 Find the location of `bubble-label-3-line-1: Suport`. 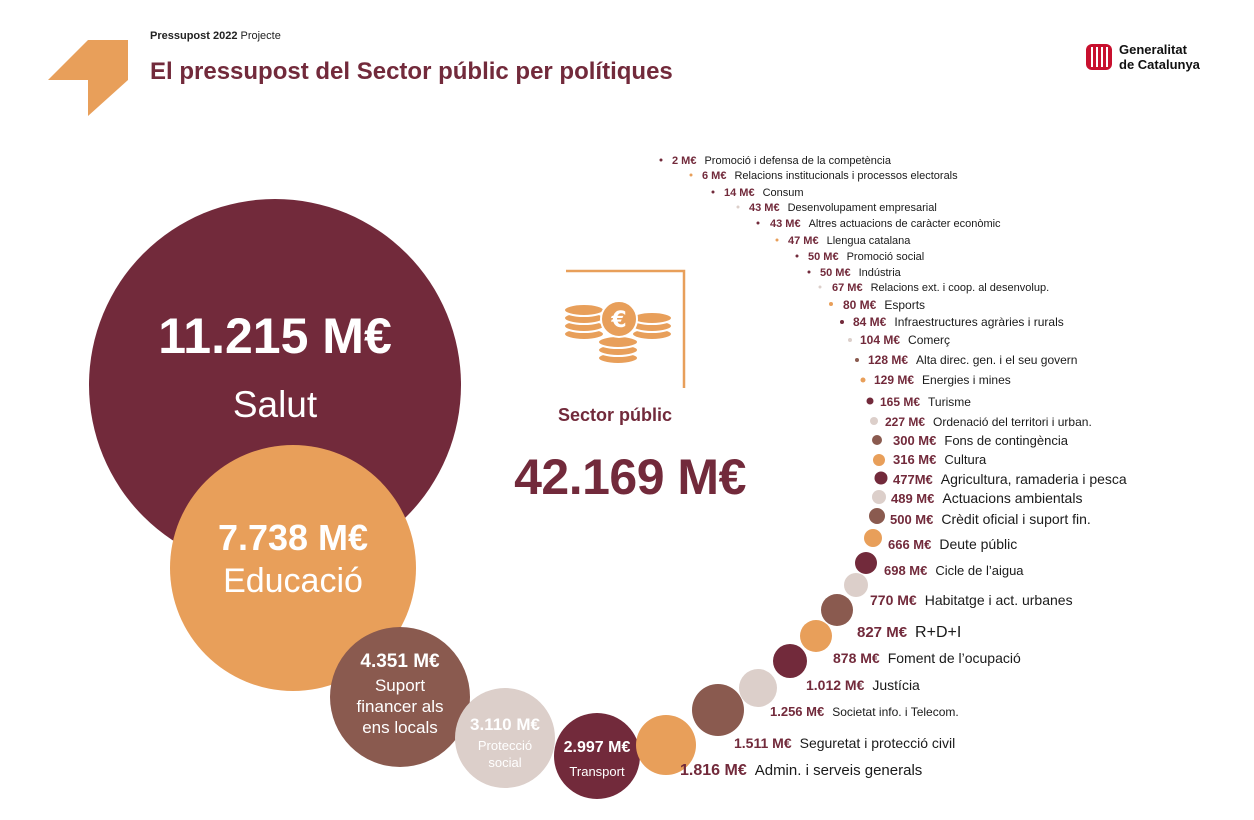

bubble-label-3-line-1: Suport is located at coordinates (400, 685).